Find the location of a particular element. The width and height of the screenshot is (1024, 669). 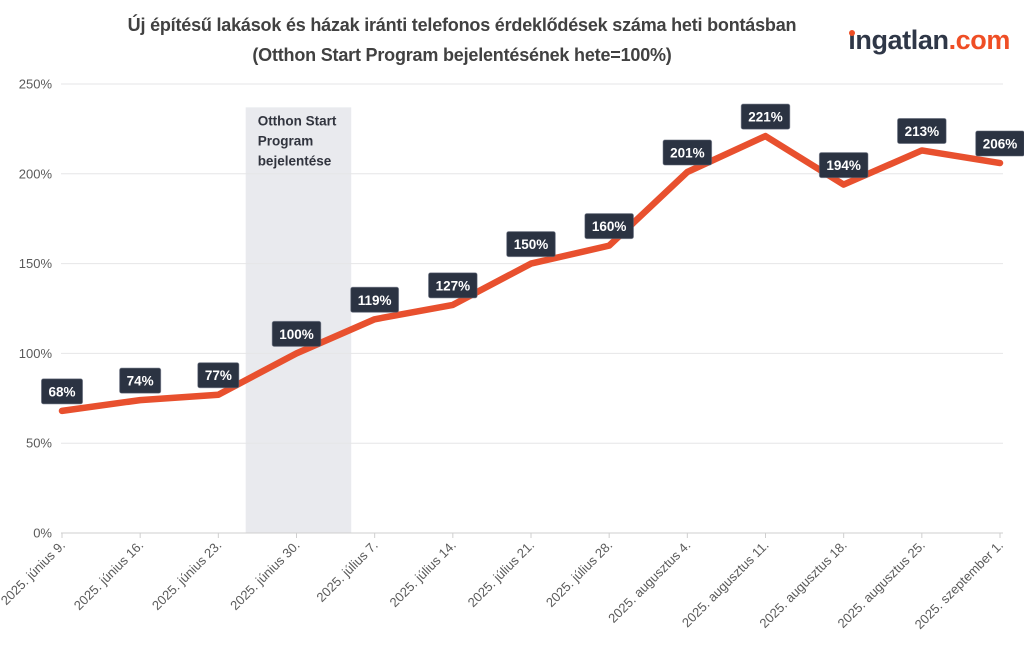

data-label-text: 201% is located at coordinates (687, 153).